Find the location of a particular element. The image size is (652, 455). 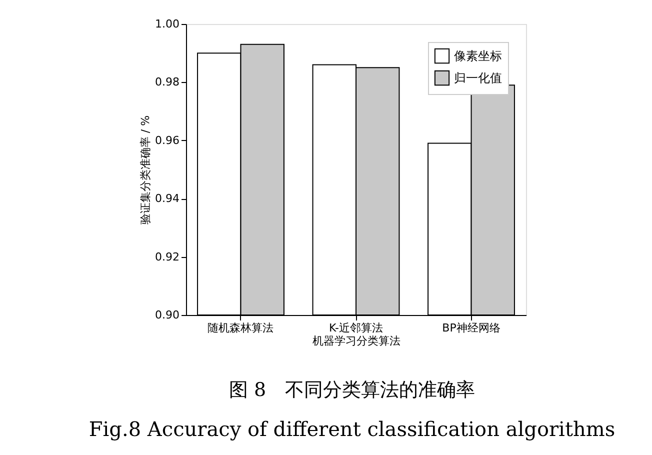

x-axis-title: 机器学习分类算法 is located at coordinates (356, 341).